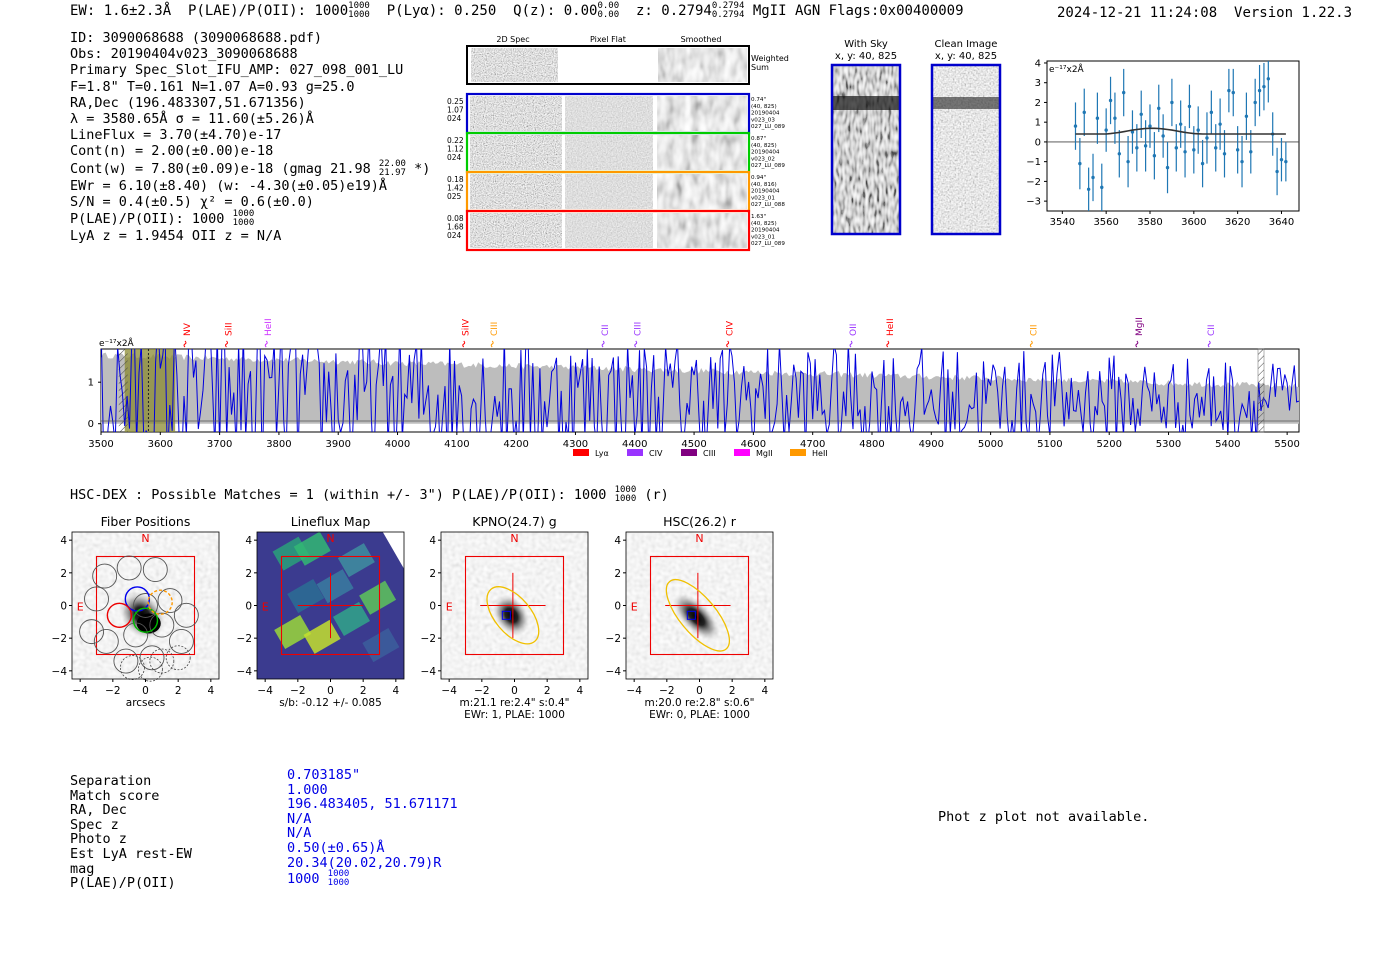  Describe the element at coordinates (634, 444) in the screenshot. I see `spectrum-xtick-label: 4400` at that location.